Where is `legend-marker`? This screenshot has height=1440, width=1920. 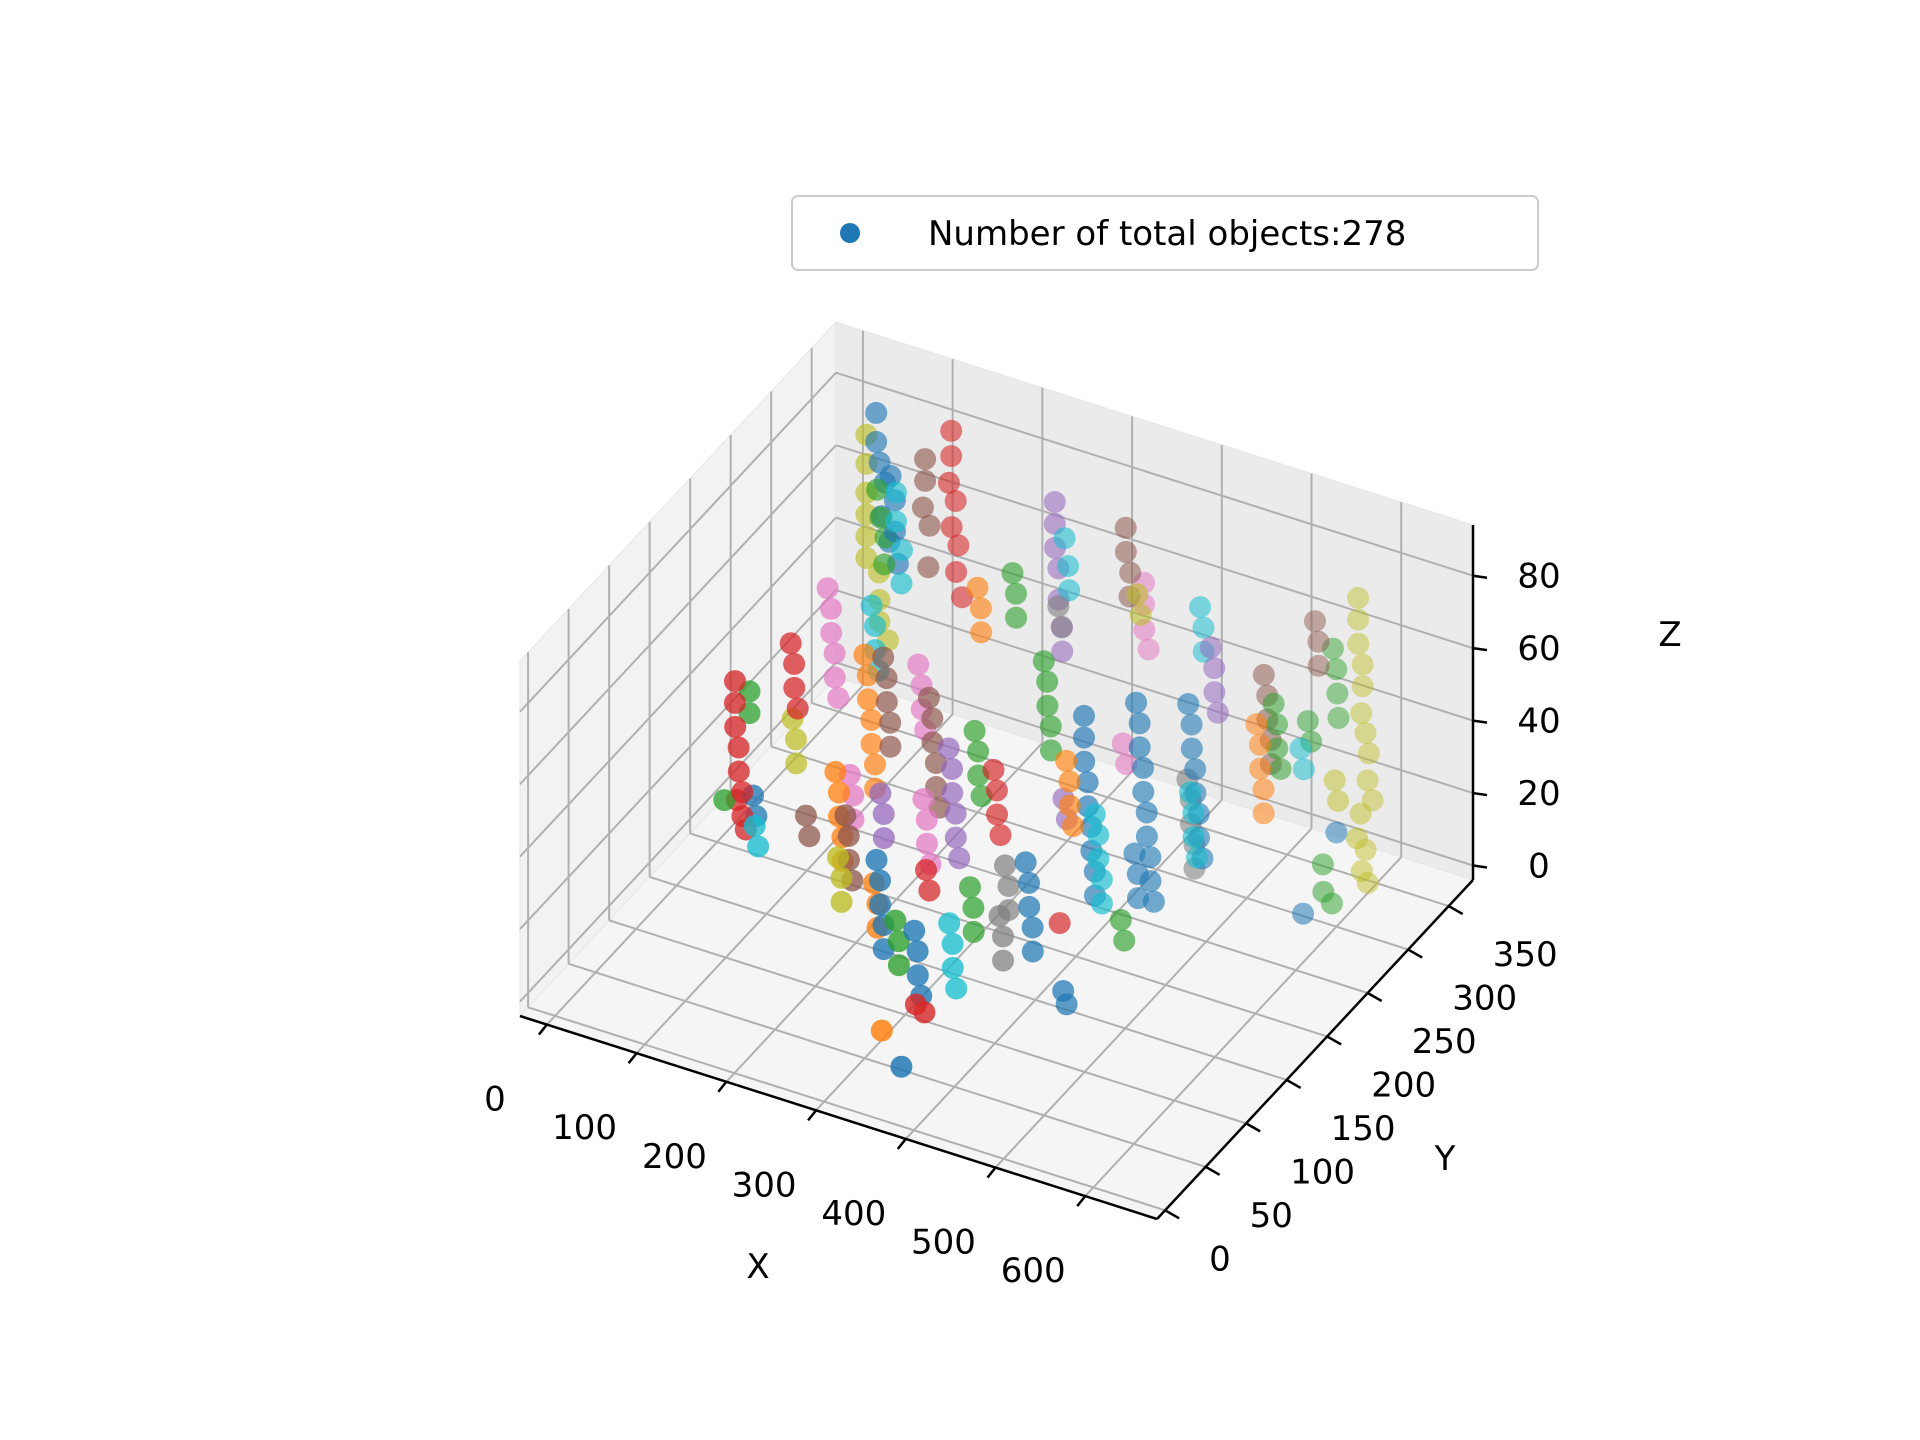
legend-marker is located at coordinates (850, 233).